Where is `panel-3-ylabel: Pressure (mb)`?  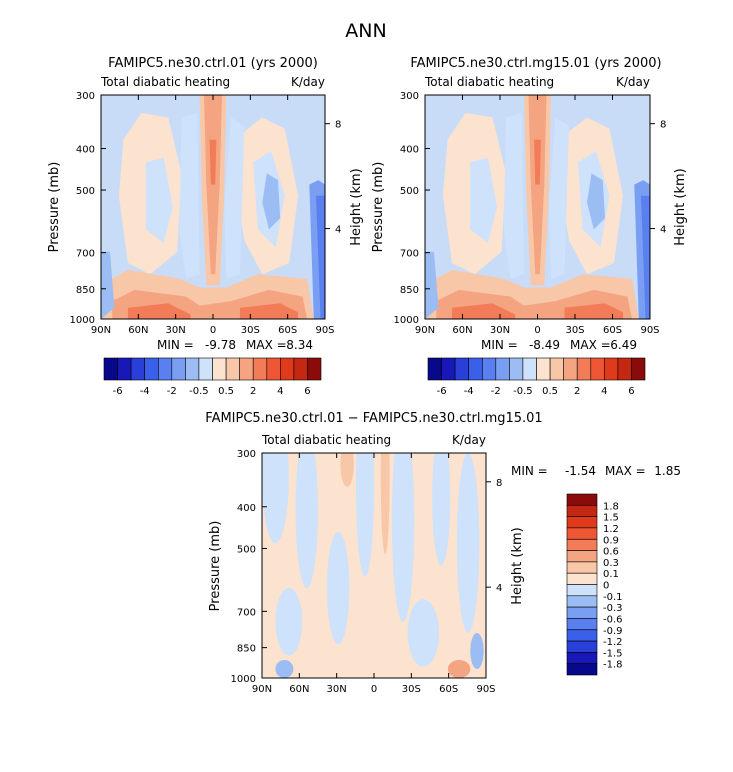 panel-3-ylabel: Pressure (mb) is located at coordinates (215, 566).